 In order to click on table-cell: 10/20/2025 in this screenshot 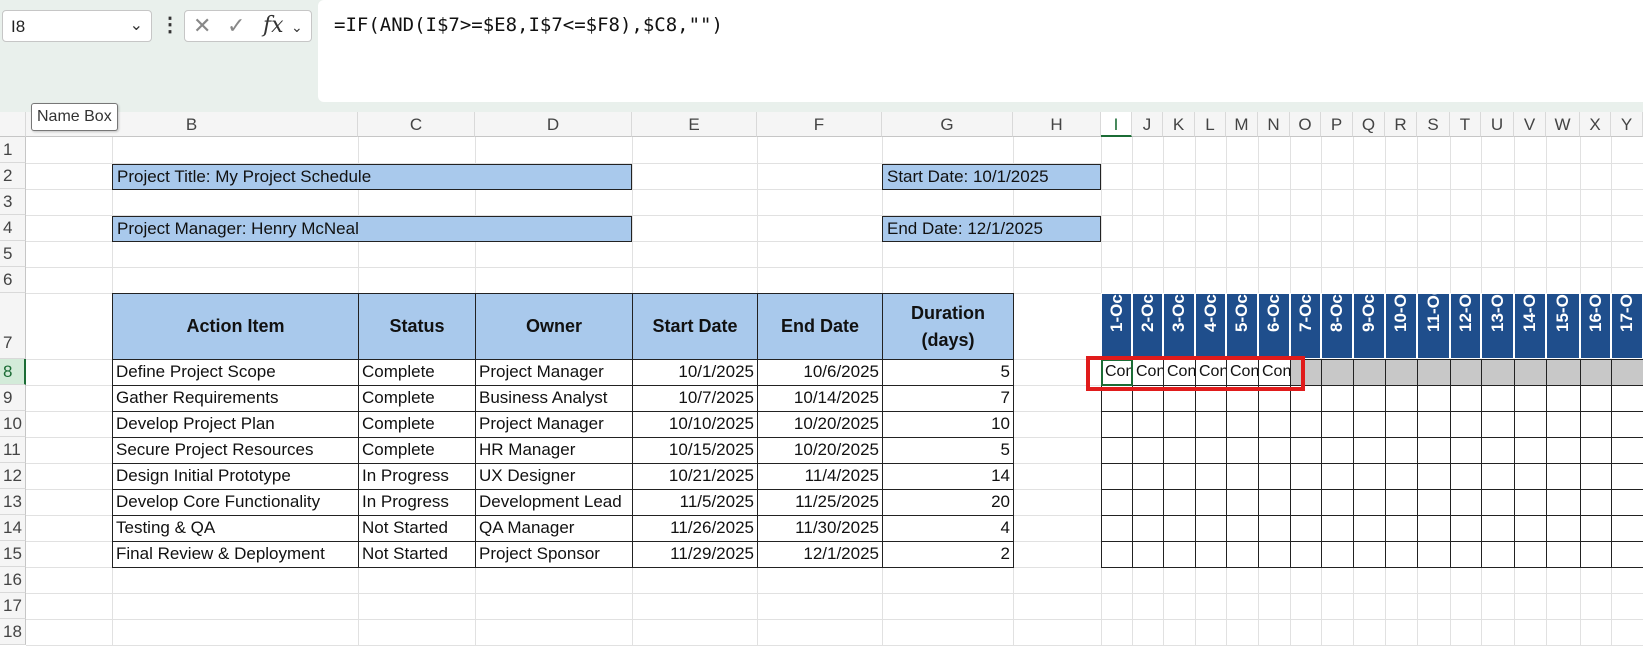, I will do `click(820, 450)`.